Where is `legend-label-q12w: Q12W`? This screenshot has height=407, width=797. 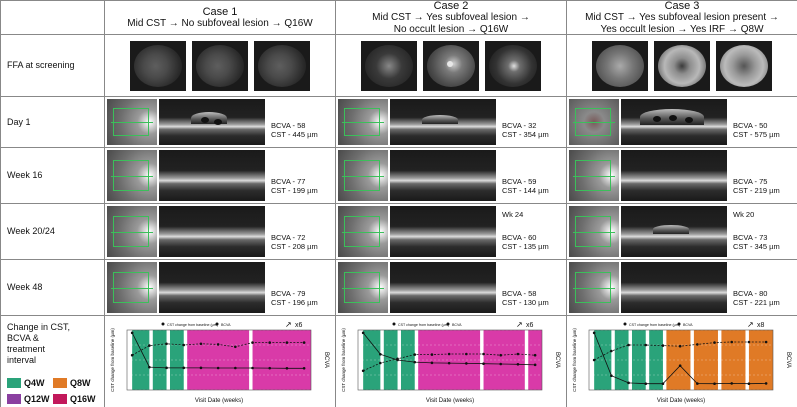 legend-label-q12w: Q12W is located at coordinates (37, 399).